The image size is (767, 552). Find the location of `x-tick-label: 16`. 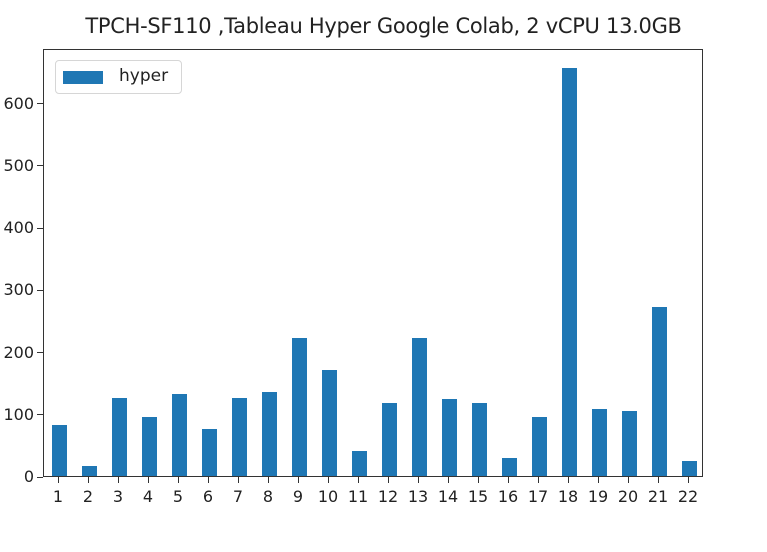

x-tick-label: 16 is located at coordinates (508, 496).